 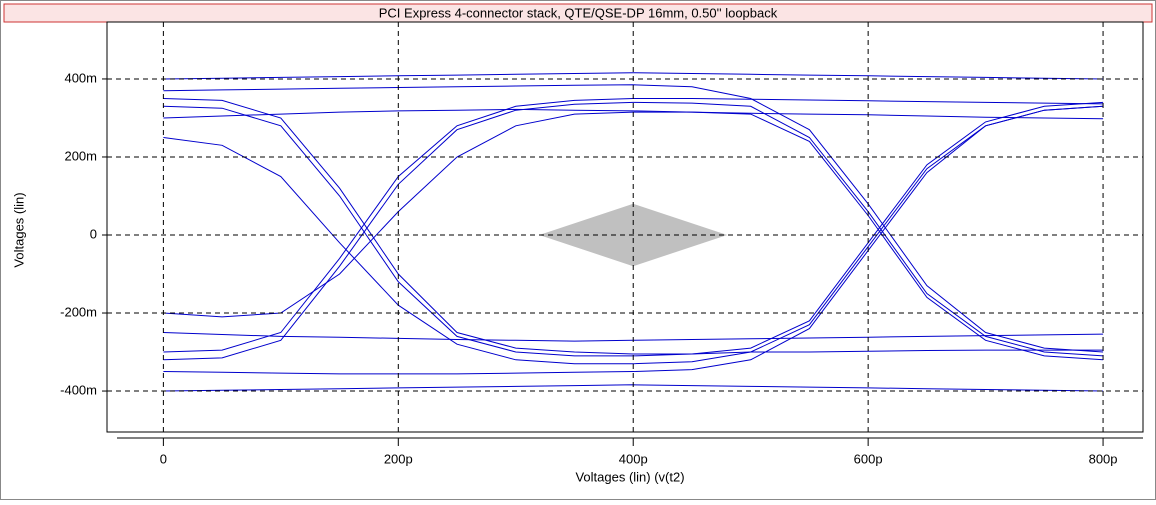 I want to click on y-tick-label: 0, so click(x=93, y=233).